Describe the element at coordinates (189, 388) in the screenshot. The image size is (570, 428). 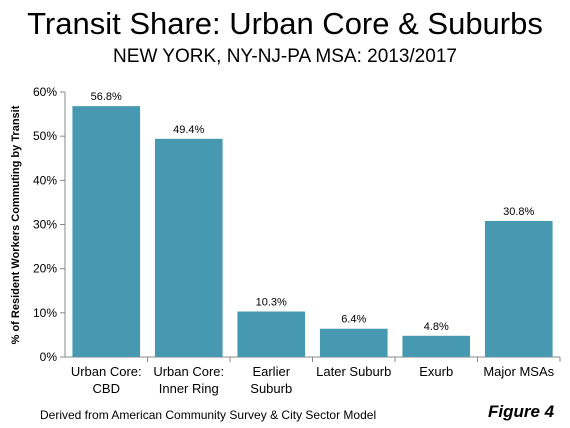
I see `x-category-label-line: Inner Ring` at that location.